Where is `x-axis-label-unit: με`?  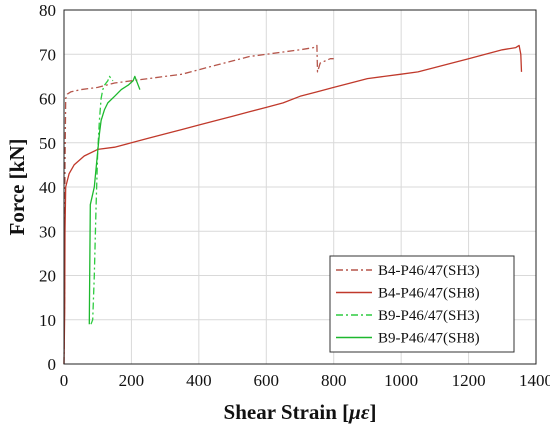
x-axis-label-unit: με is located at coordinates (359, 412).